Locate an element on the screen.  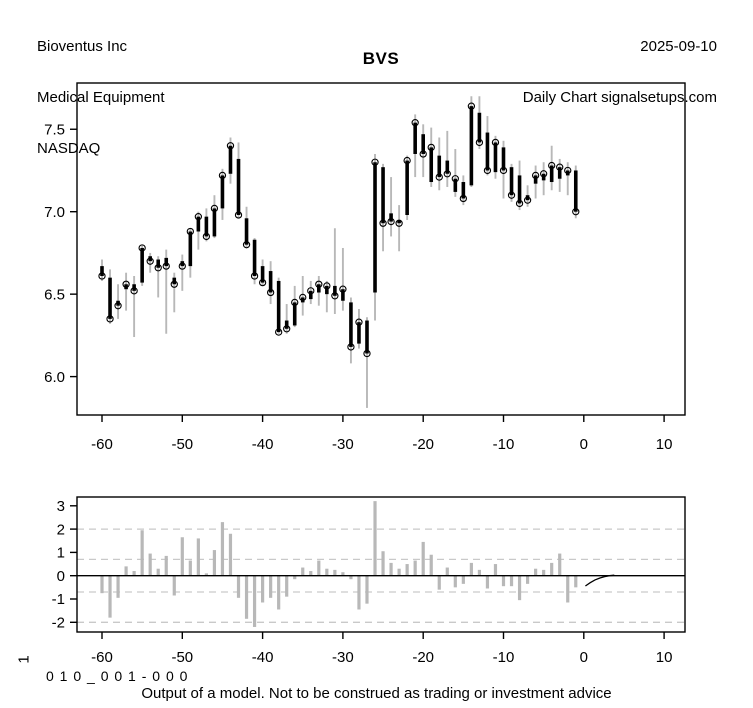
model-forecast-curve is located at coordinates (600, 580).